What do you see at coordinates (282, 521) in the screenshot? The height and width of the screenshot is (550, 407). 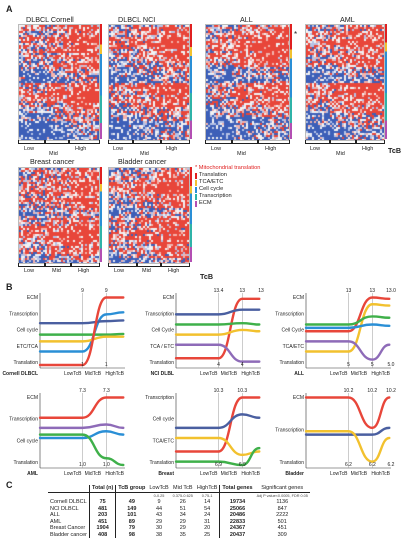 I see `table-cell: 501` at bounding box center [282, 521].